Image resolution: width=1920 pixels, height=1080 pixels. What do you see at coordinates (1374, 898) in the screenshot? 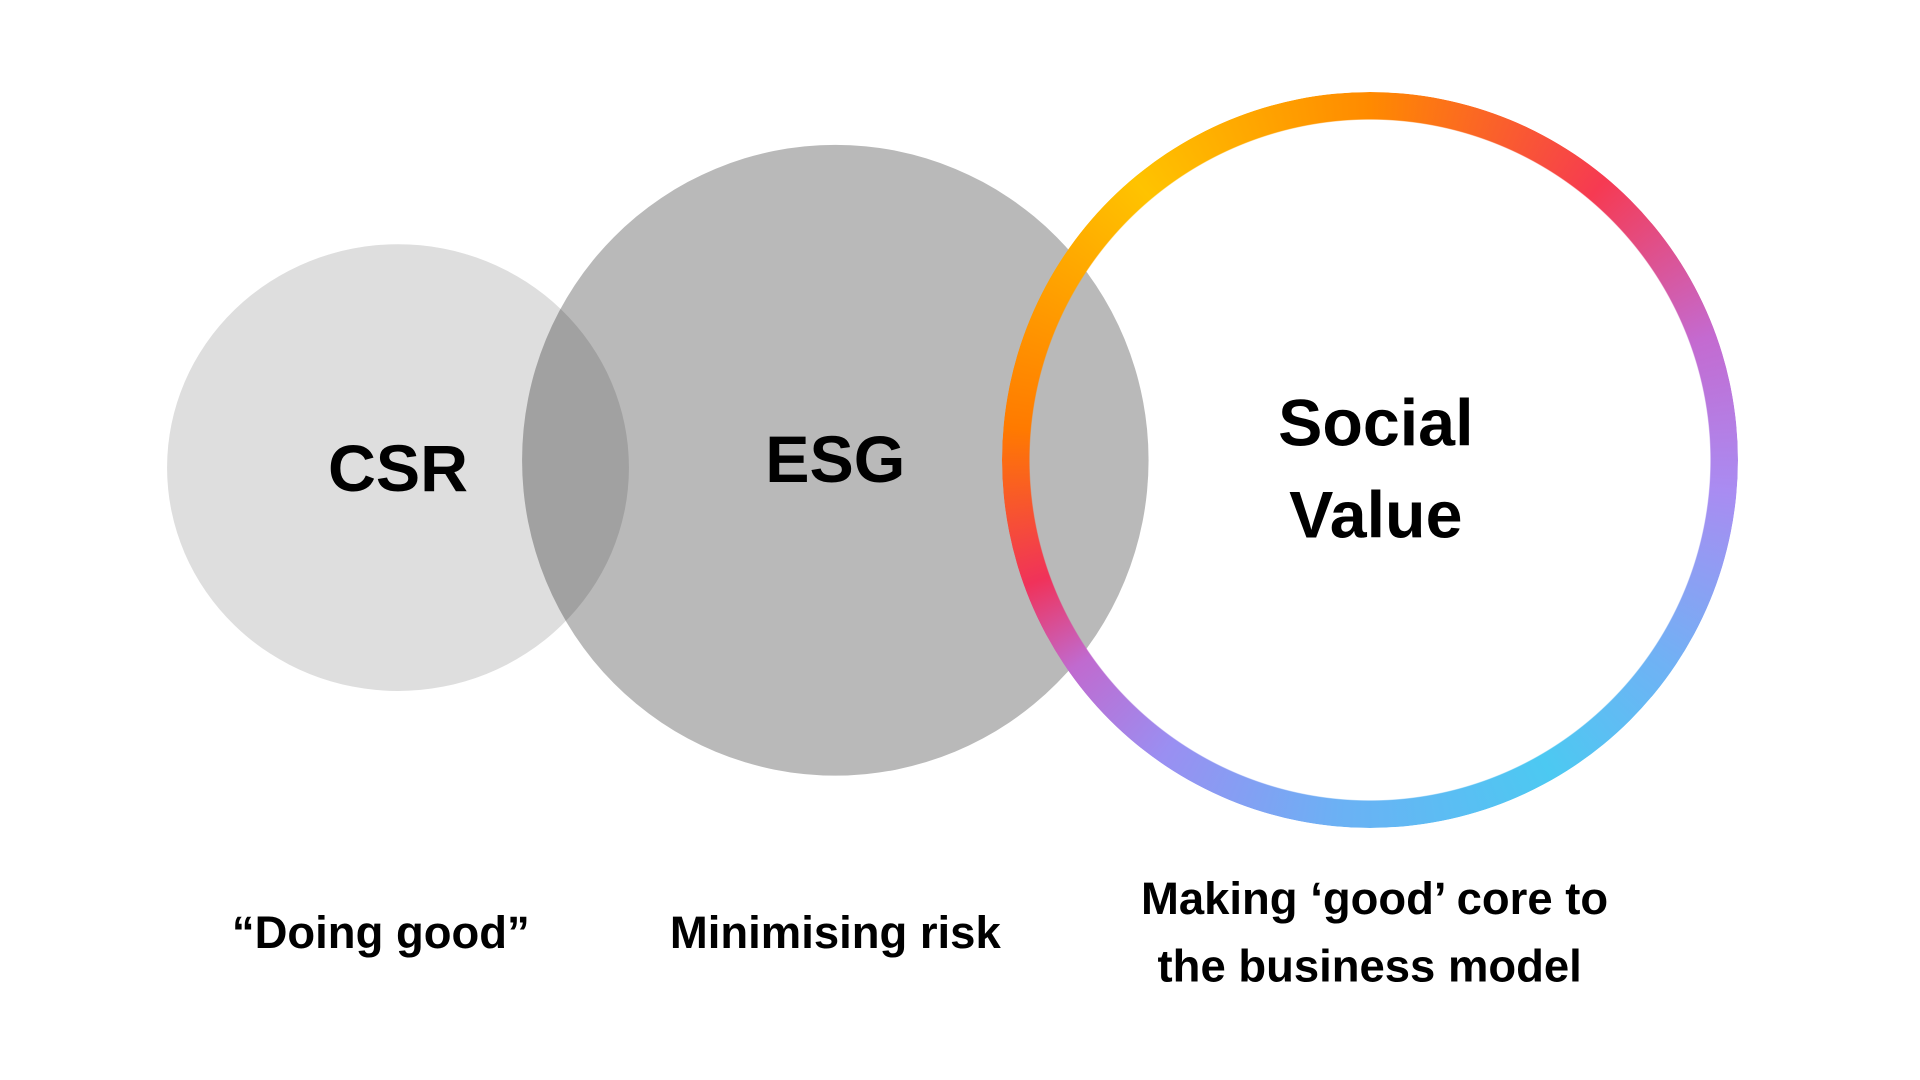
I see `social-value-caption-line1: Making ‘good’ core to` at bounding box center [1374, 898].